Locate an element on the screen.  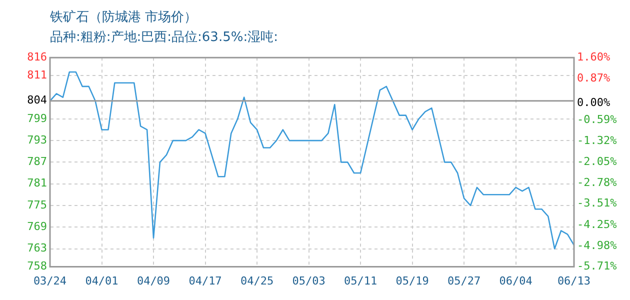
x-tick-label: 05/11 is located at coordinates (361, 281).